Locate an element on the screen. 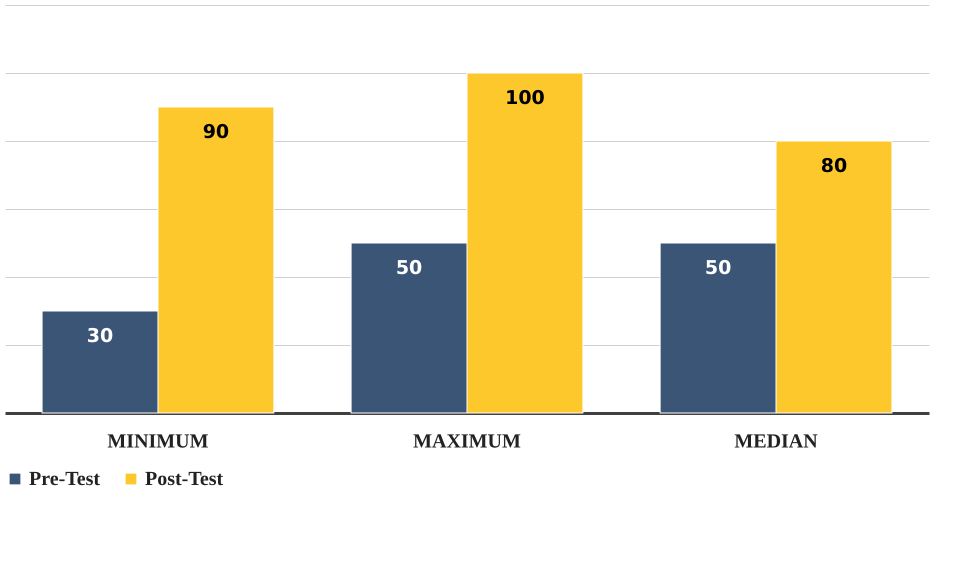  data-label: 100 is located at coordinates (525, 98).